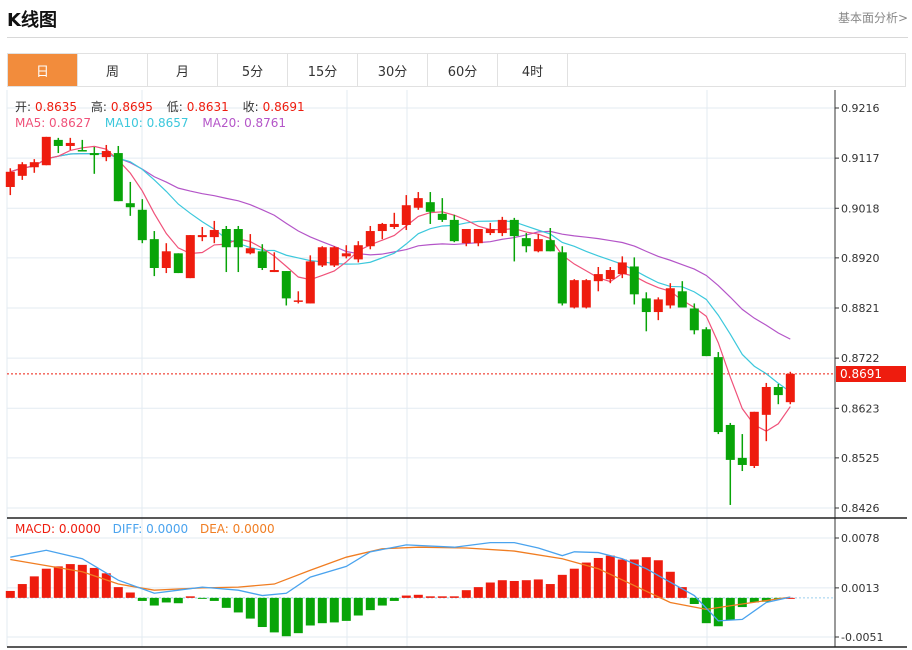  Describe the element at coordinates (174, 107) in the screenshot. I see `low-label: 低:` at that location.